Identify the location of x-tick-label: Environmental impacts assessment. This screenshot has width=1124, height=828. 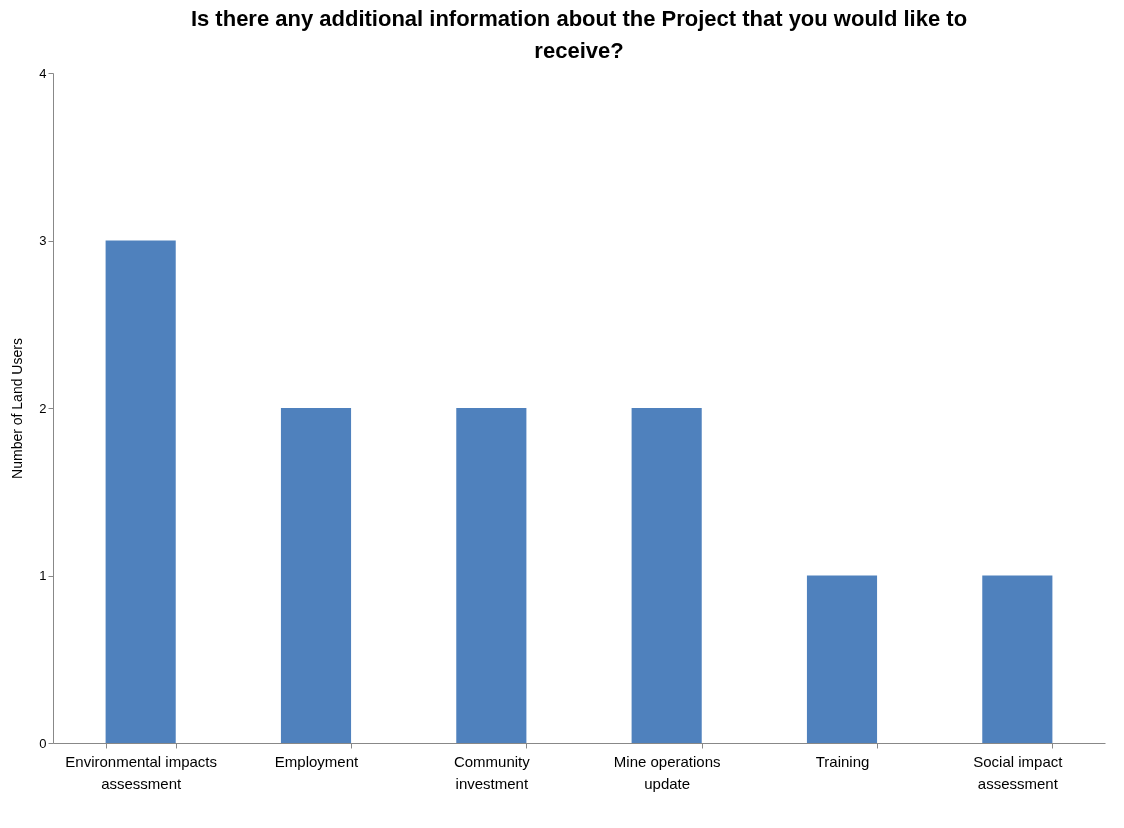
(141, 772).